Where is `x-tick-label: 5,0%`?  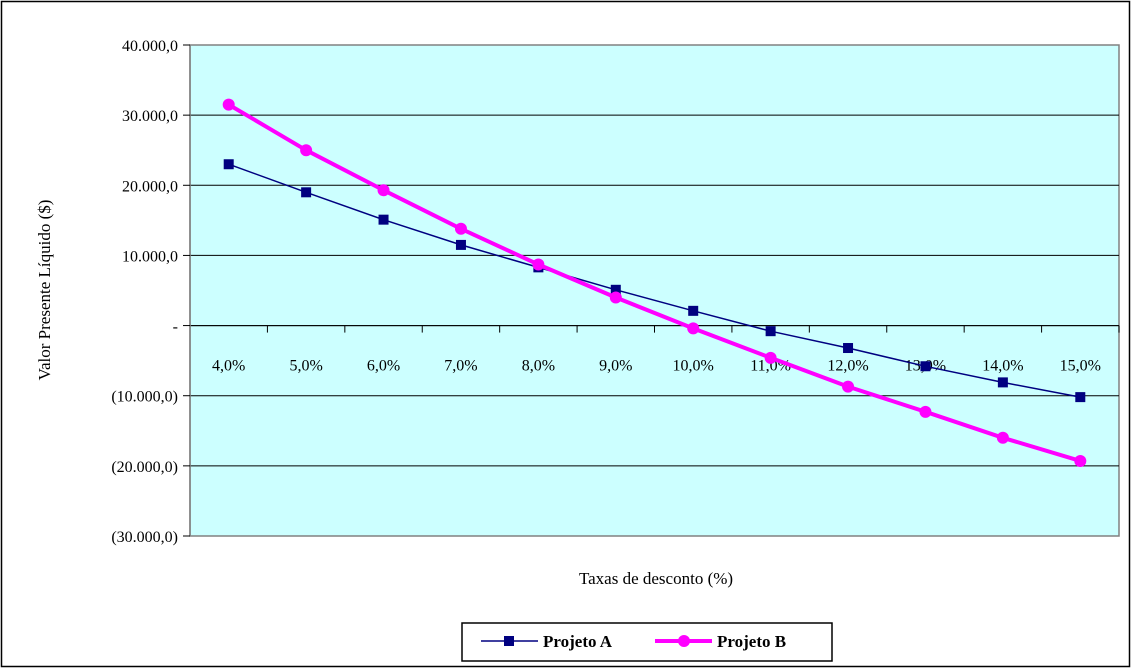
x-tick-label: 5,0% is located at coordinates (305, 366).